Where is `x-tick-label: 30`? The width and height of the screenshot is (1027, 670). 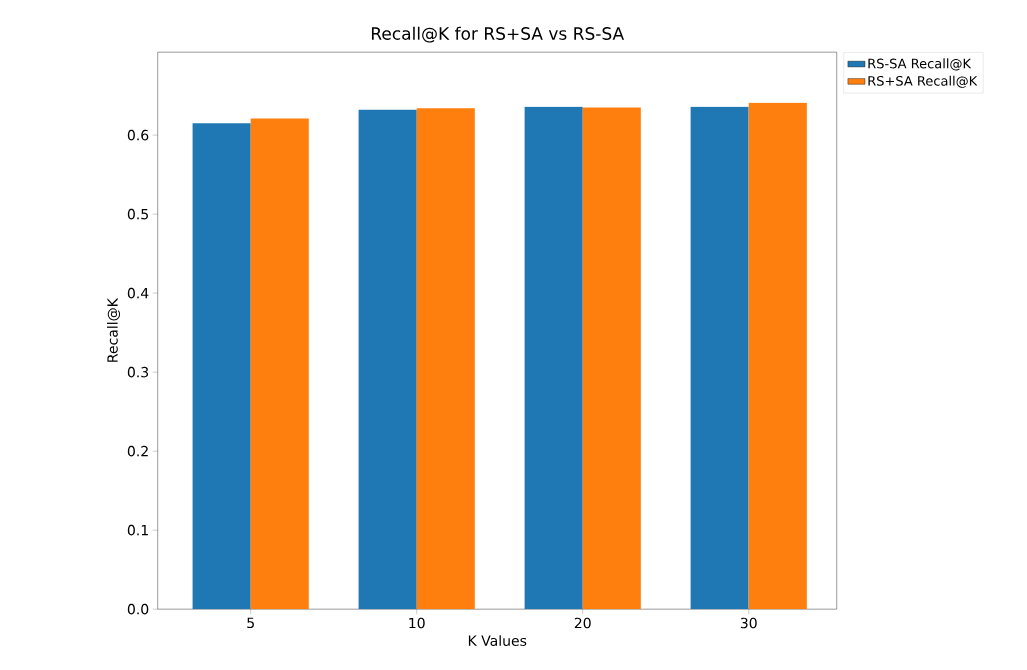
x-tick-label: 30 is located at coordinates (748, 623).